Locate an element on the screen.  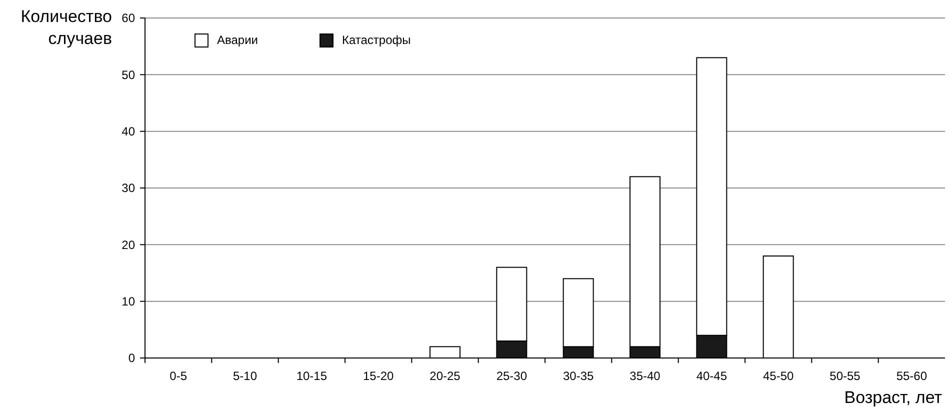
x-tick-label: 5-10 is located at coordinates (245, 376).